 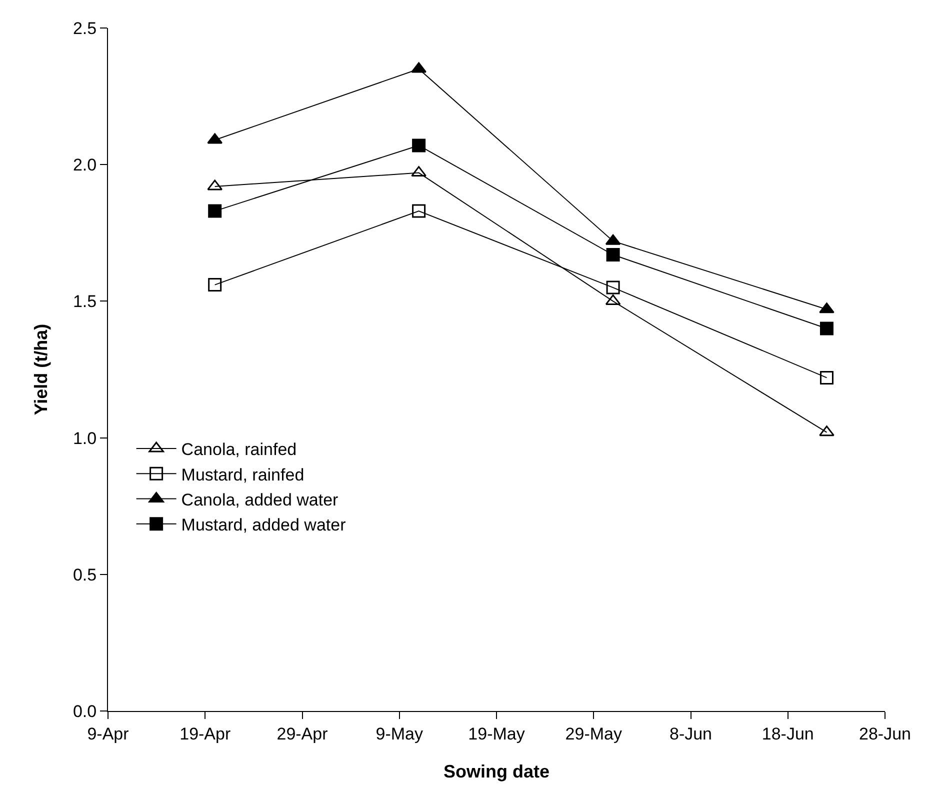 I want to click on y-tick-label: 0.5, so click(x=84, y=574).